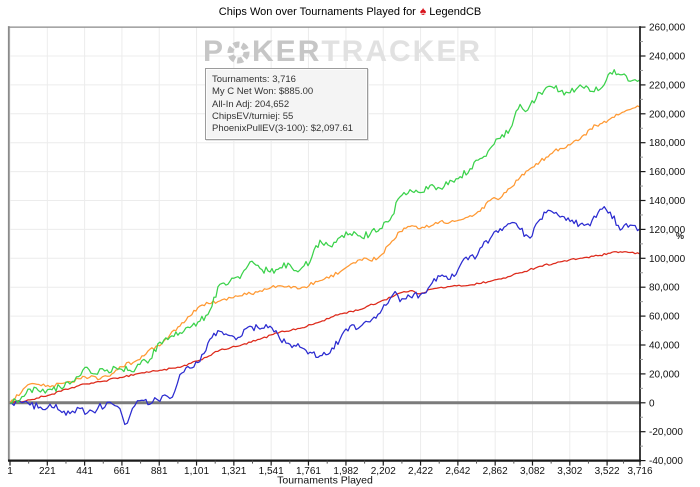  Describe the element at coordinates (667, 259) in the screenshot. I see `y-tick-label: 100,000` at that location.